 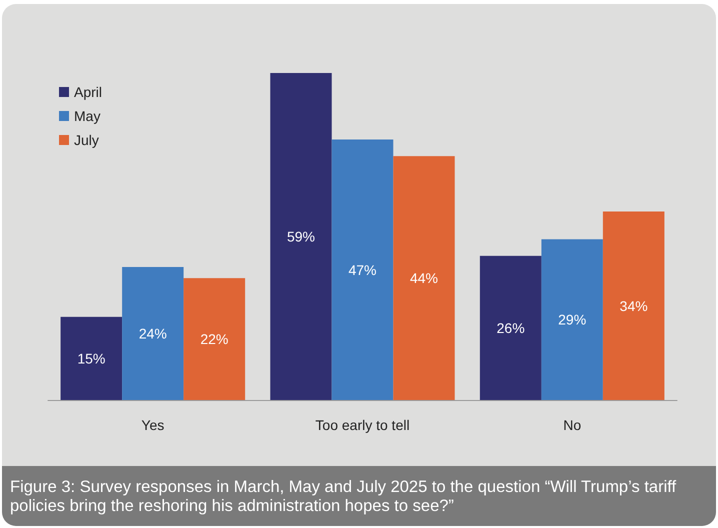 What do you see at coordinates (152, 425) in the screenshot?
I see `x-tick-label: Yes` at bounding box center [152, 425].